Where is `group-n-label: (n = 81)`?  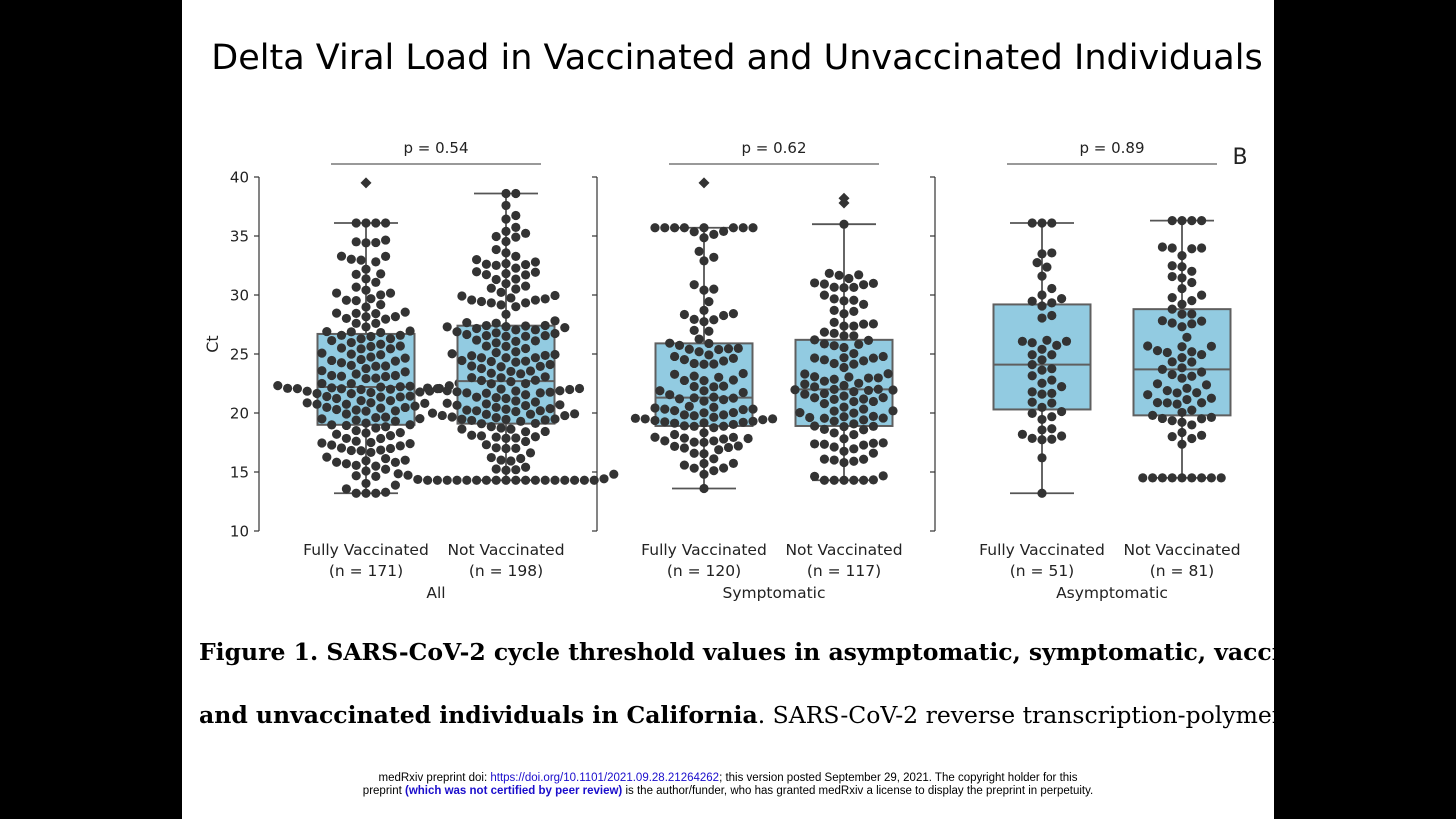 group-n-label: (n = 81) is located at coordinates (1182, 571).